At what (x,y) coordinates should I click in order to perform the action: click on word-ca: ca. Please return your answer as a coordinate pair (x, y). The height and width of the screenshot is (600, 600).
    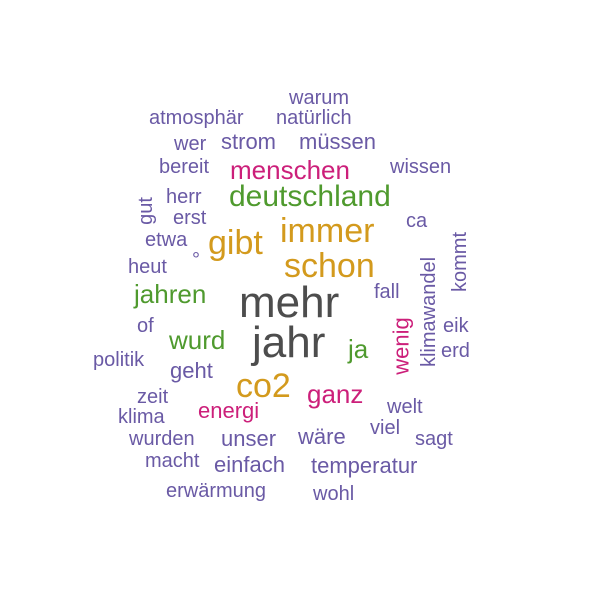
    Looking at the image, I should click on (417, 221).